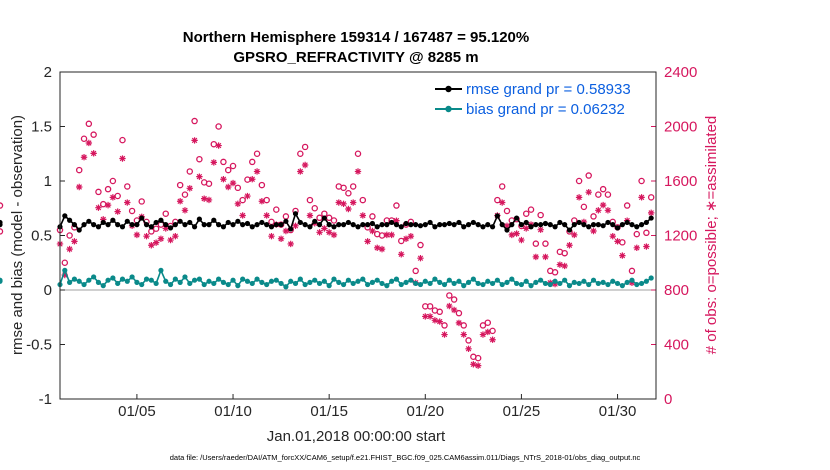  What do you see at coordinates (548, 89) in the screenshot?
I see `legend-rmse-label: rmse grand pr = 0.58933` at bounding box center [548, 89].